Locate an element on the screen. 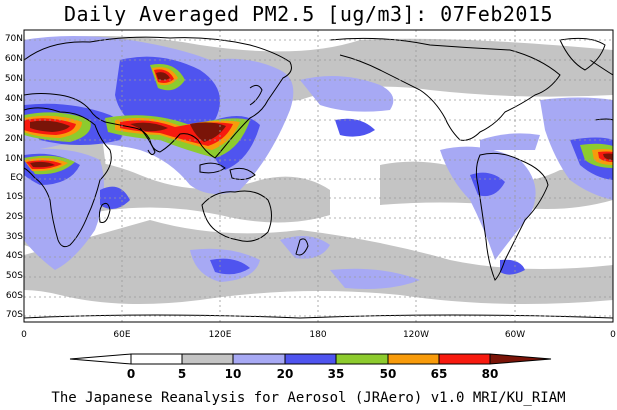  lon-label: 180 is located at coordinates (318, 335).